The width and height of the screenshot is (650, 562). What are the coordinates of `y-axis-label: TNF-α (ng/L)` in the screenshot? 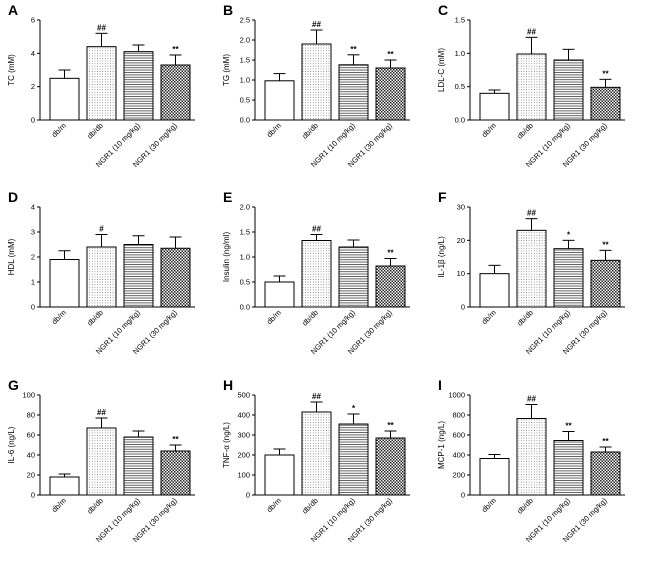 It's located at (226, 445).